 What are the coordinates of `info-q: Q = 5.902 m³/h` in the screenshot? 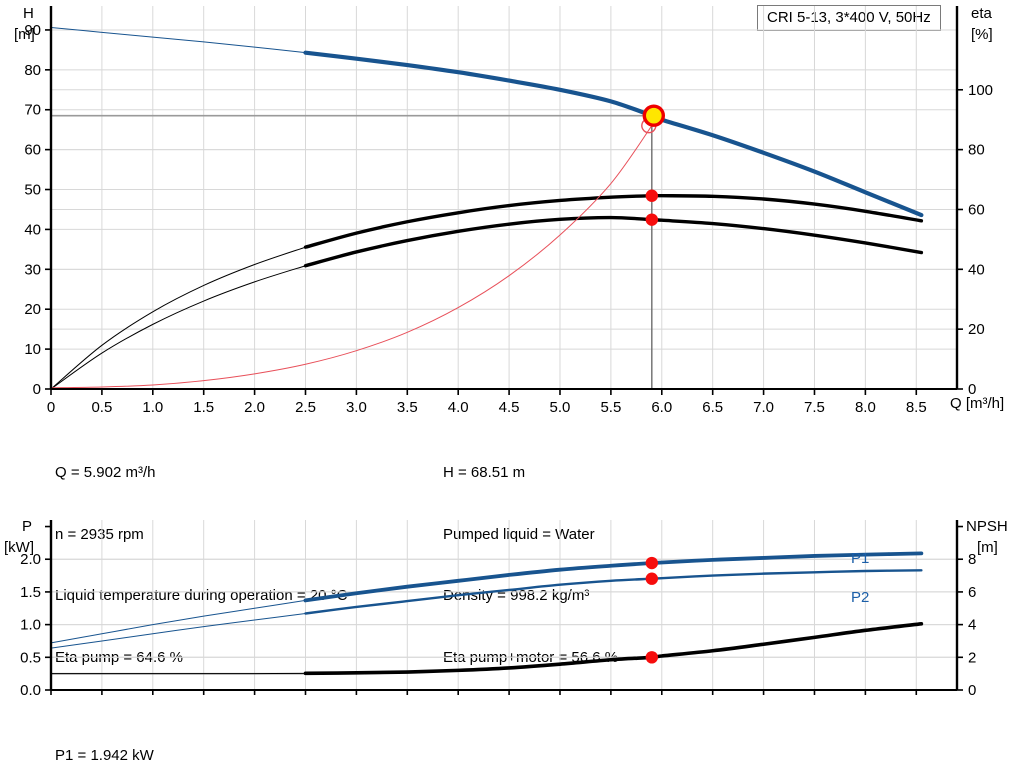 It's located at (105, 472).